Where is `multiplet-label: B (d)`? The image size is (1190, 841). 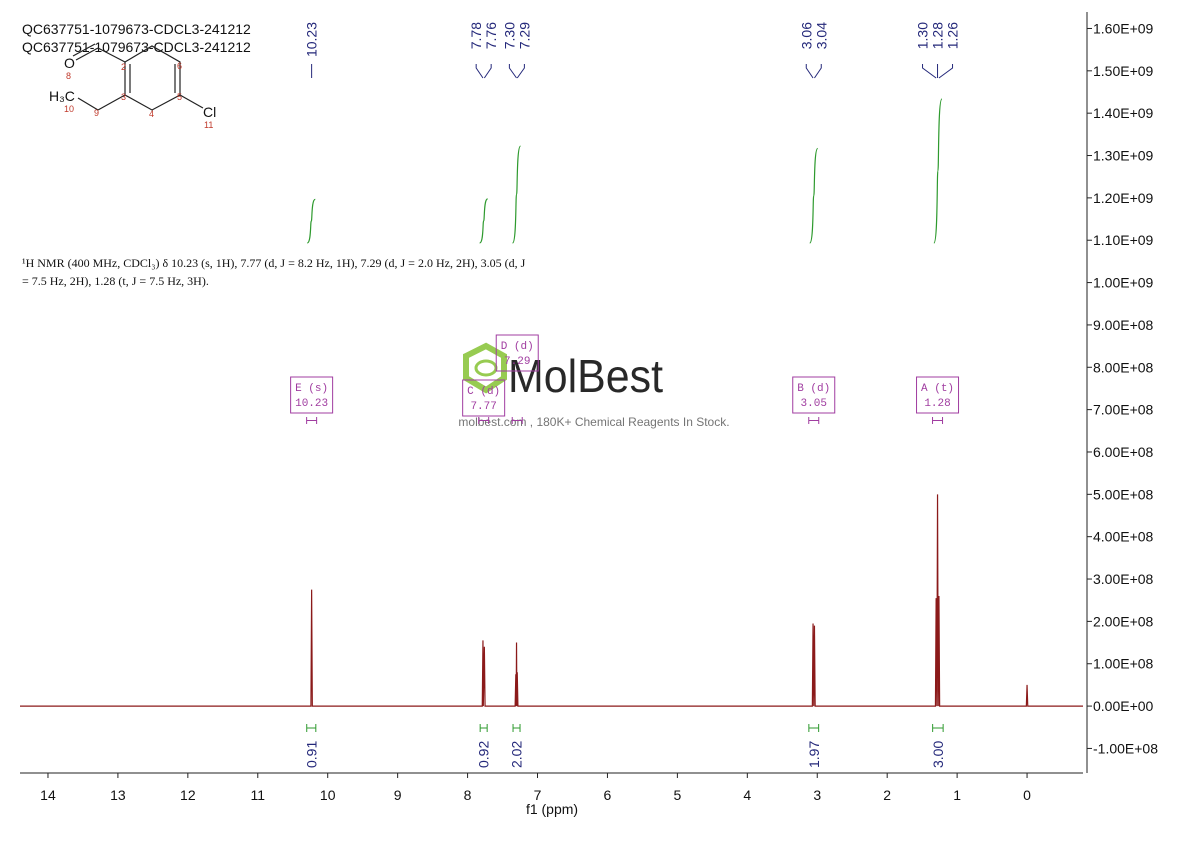 multiplet-label: B (d) is located at coordinates (813, 389).